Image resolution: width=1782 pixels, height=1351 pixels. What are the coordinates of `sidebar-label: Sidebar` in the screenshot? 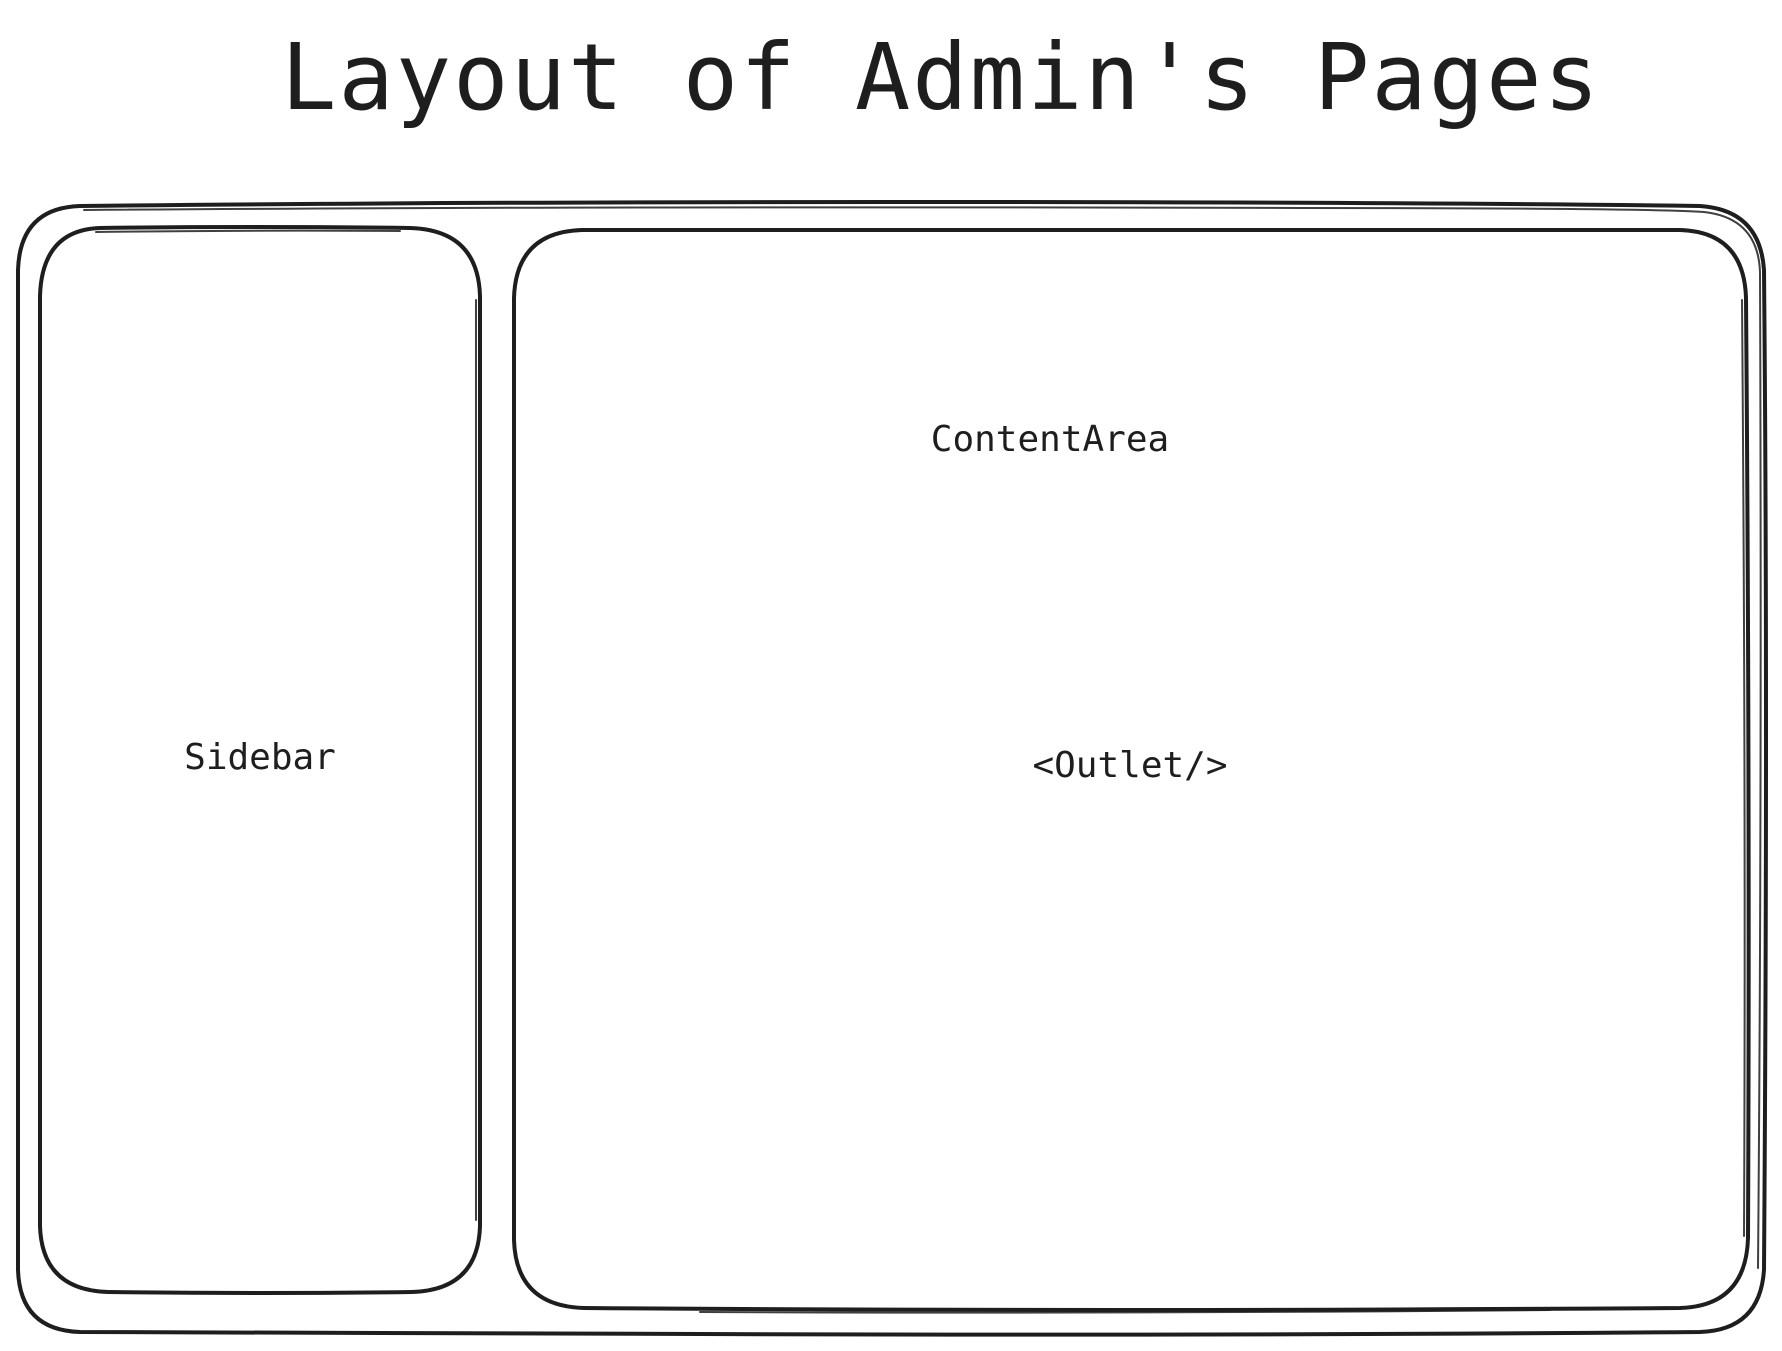 It's located at (260, 757).